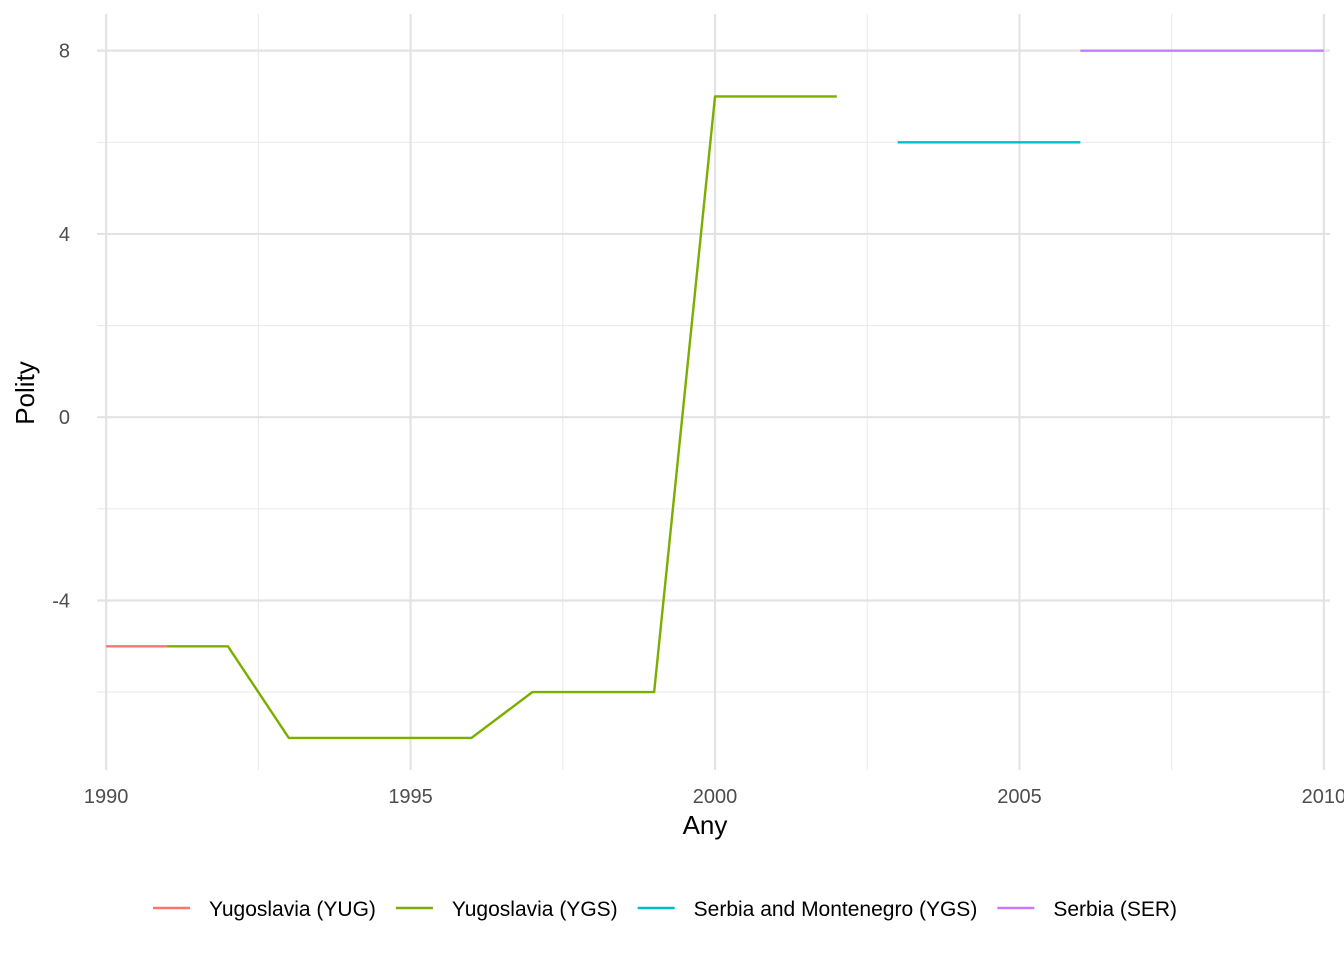 The image size is (1344, 960). I want to click on y-tick-label: 0, so click(64, 418).